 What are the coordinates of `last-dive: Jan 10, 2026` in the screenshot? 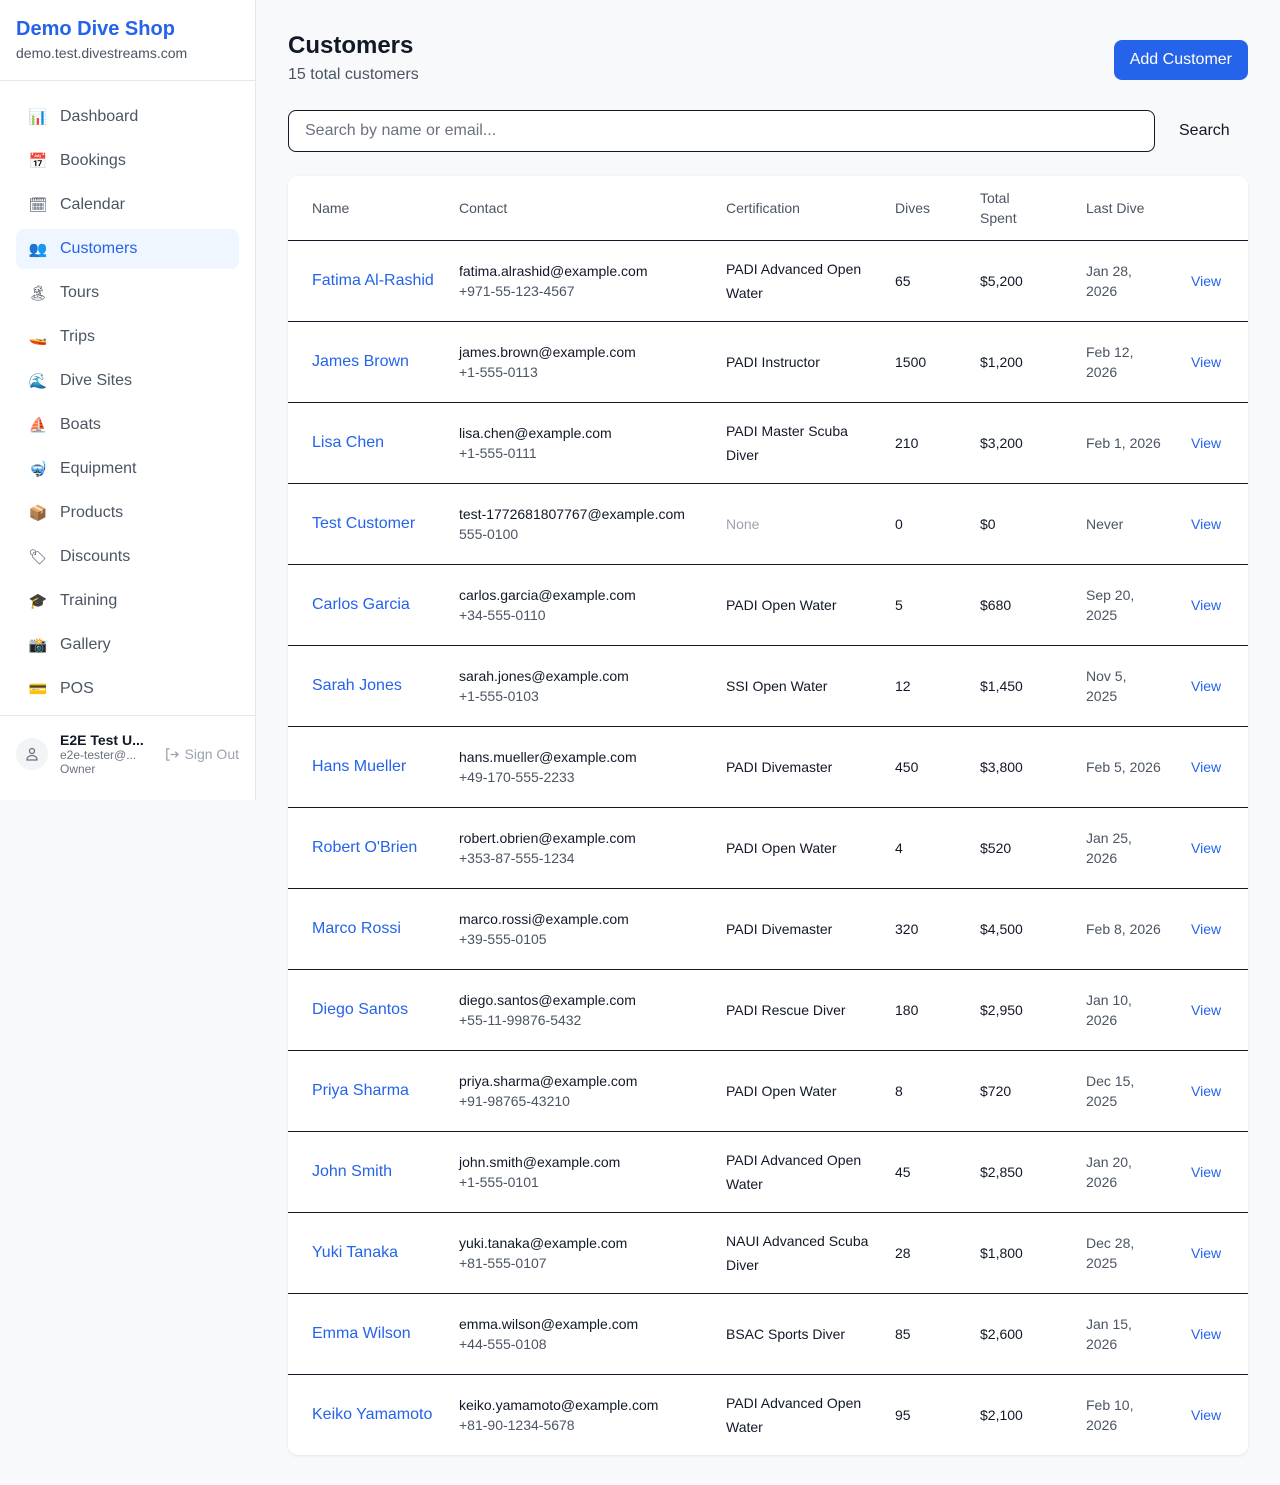 It's located at (1138, 1010).